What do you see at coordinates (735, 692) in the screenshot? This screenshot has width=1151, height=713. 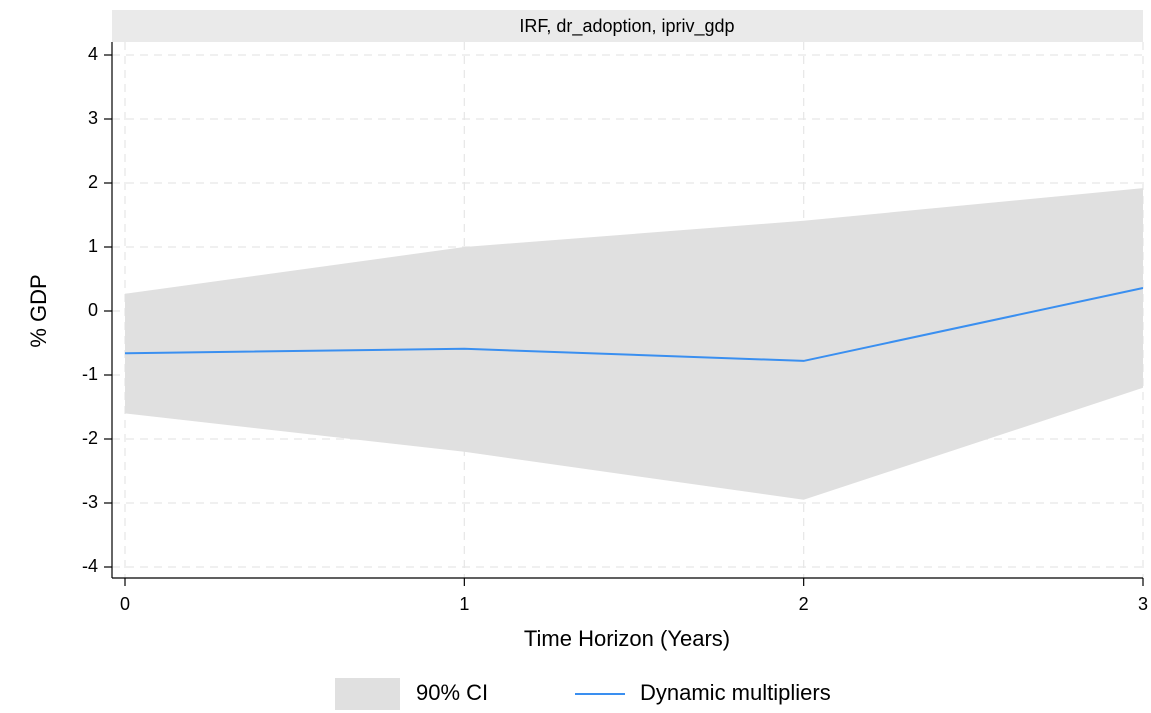 I see `legend-label: Dynamic multipliers` at bounding box center [735, 692].